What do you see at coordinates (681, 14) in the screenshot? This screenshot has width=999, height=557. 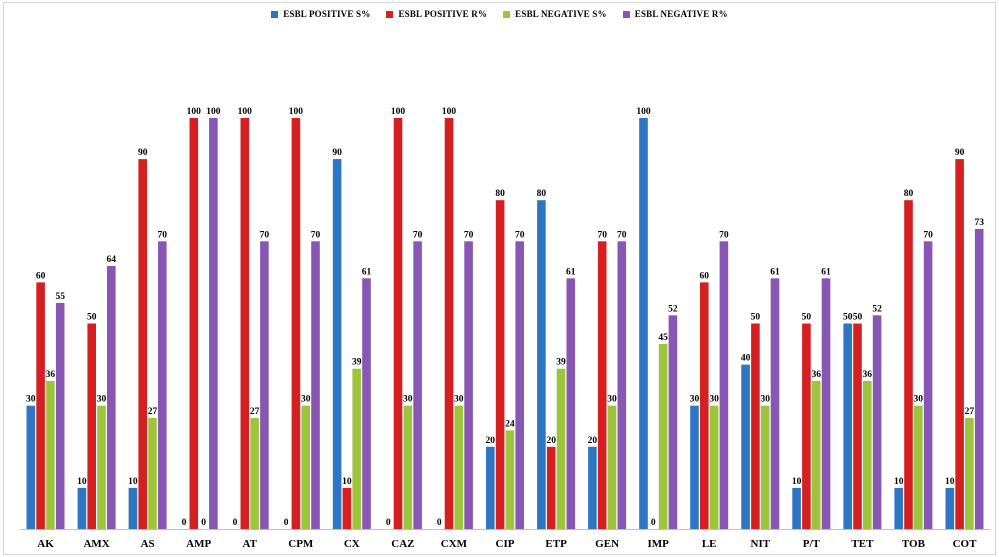 I see `legend-label: ESBL NEGATIVE R%` at bounding box center [681, 14].